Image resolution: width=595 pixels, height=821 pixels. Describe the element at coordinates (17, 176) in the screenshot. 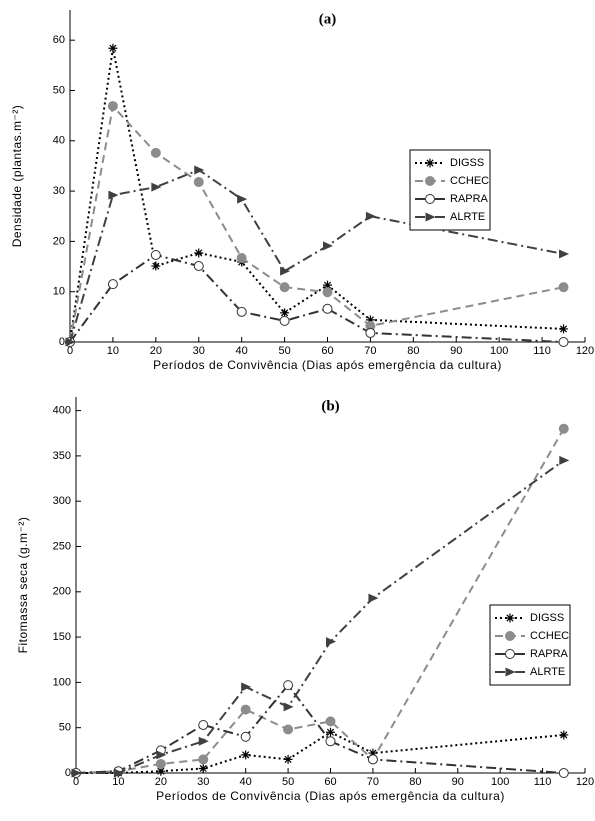

I see `y-axis-label: Densidade (plantas.m⁻²)` at that location.